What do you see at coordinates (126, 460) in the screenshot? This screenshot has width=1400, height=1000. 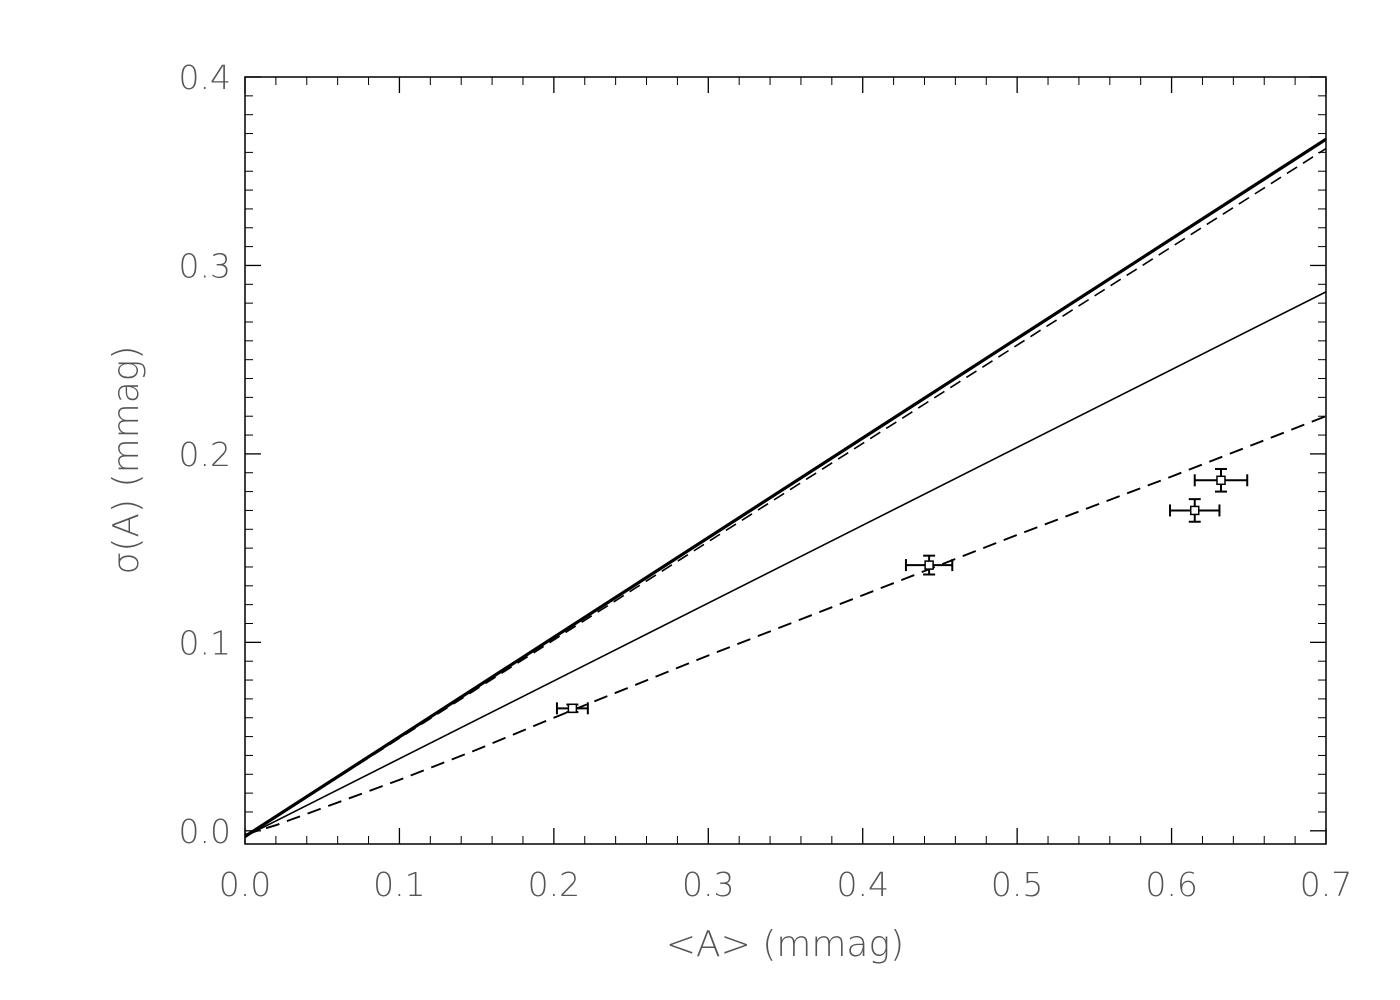 I see `y-axis-label: σ(A) (mmag)` at bounding box center [126, 460].